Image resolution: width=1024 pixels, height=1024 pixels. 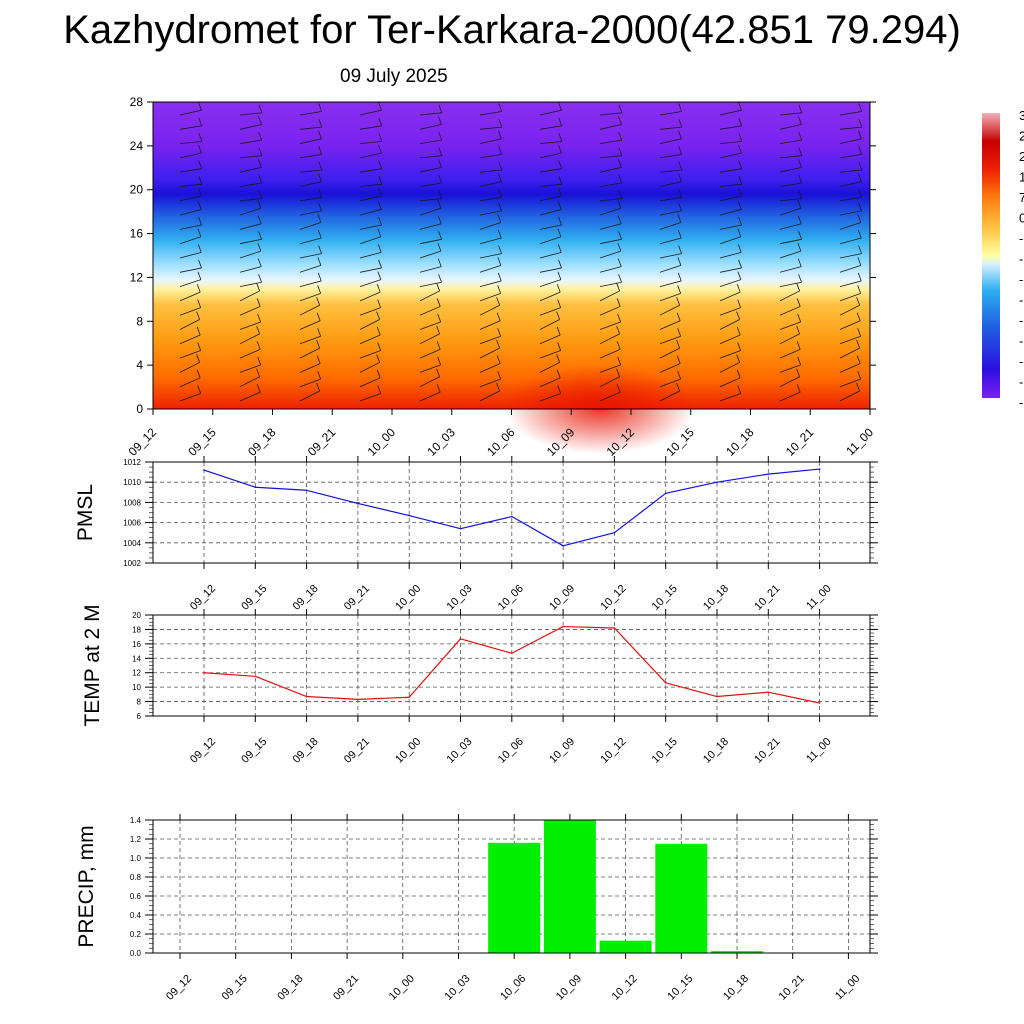 I want to click on y-tick-label: 1004, so click(x=132, y=543).